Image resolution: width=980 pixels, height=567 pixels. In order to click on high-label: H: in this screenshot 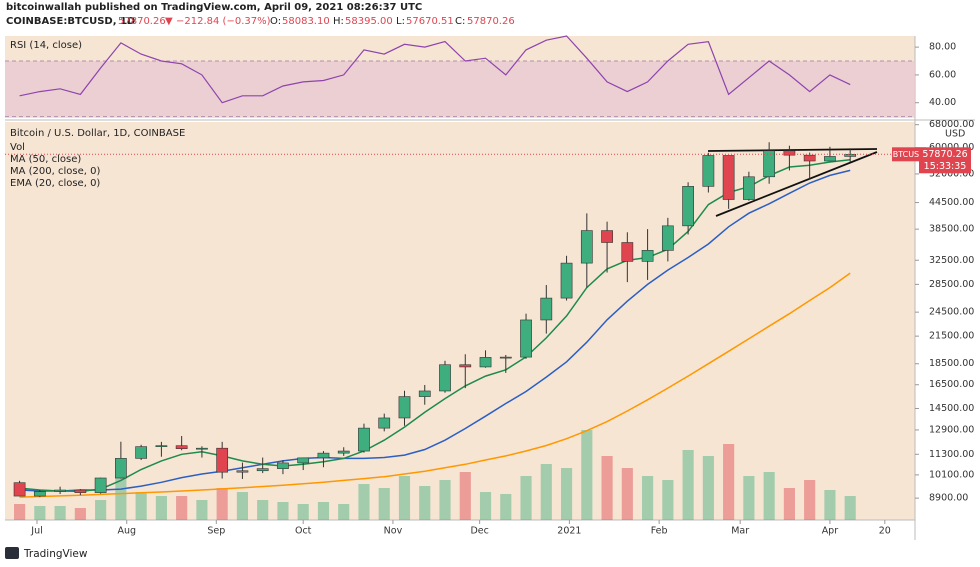, I will do `click(338, 21)`.